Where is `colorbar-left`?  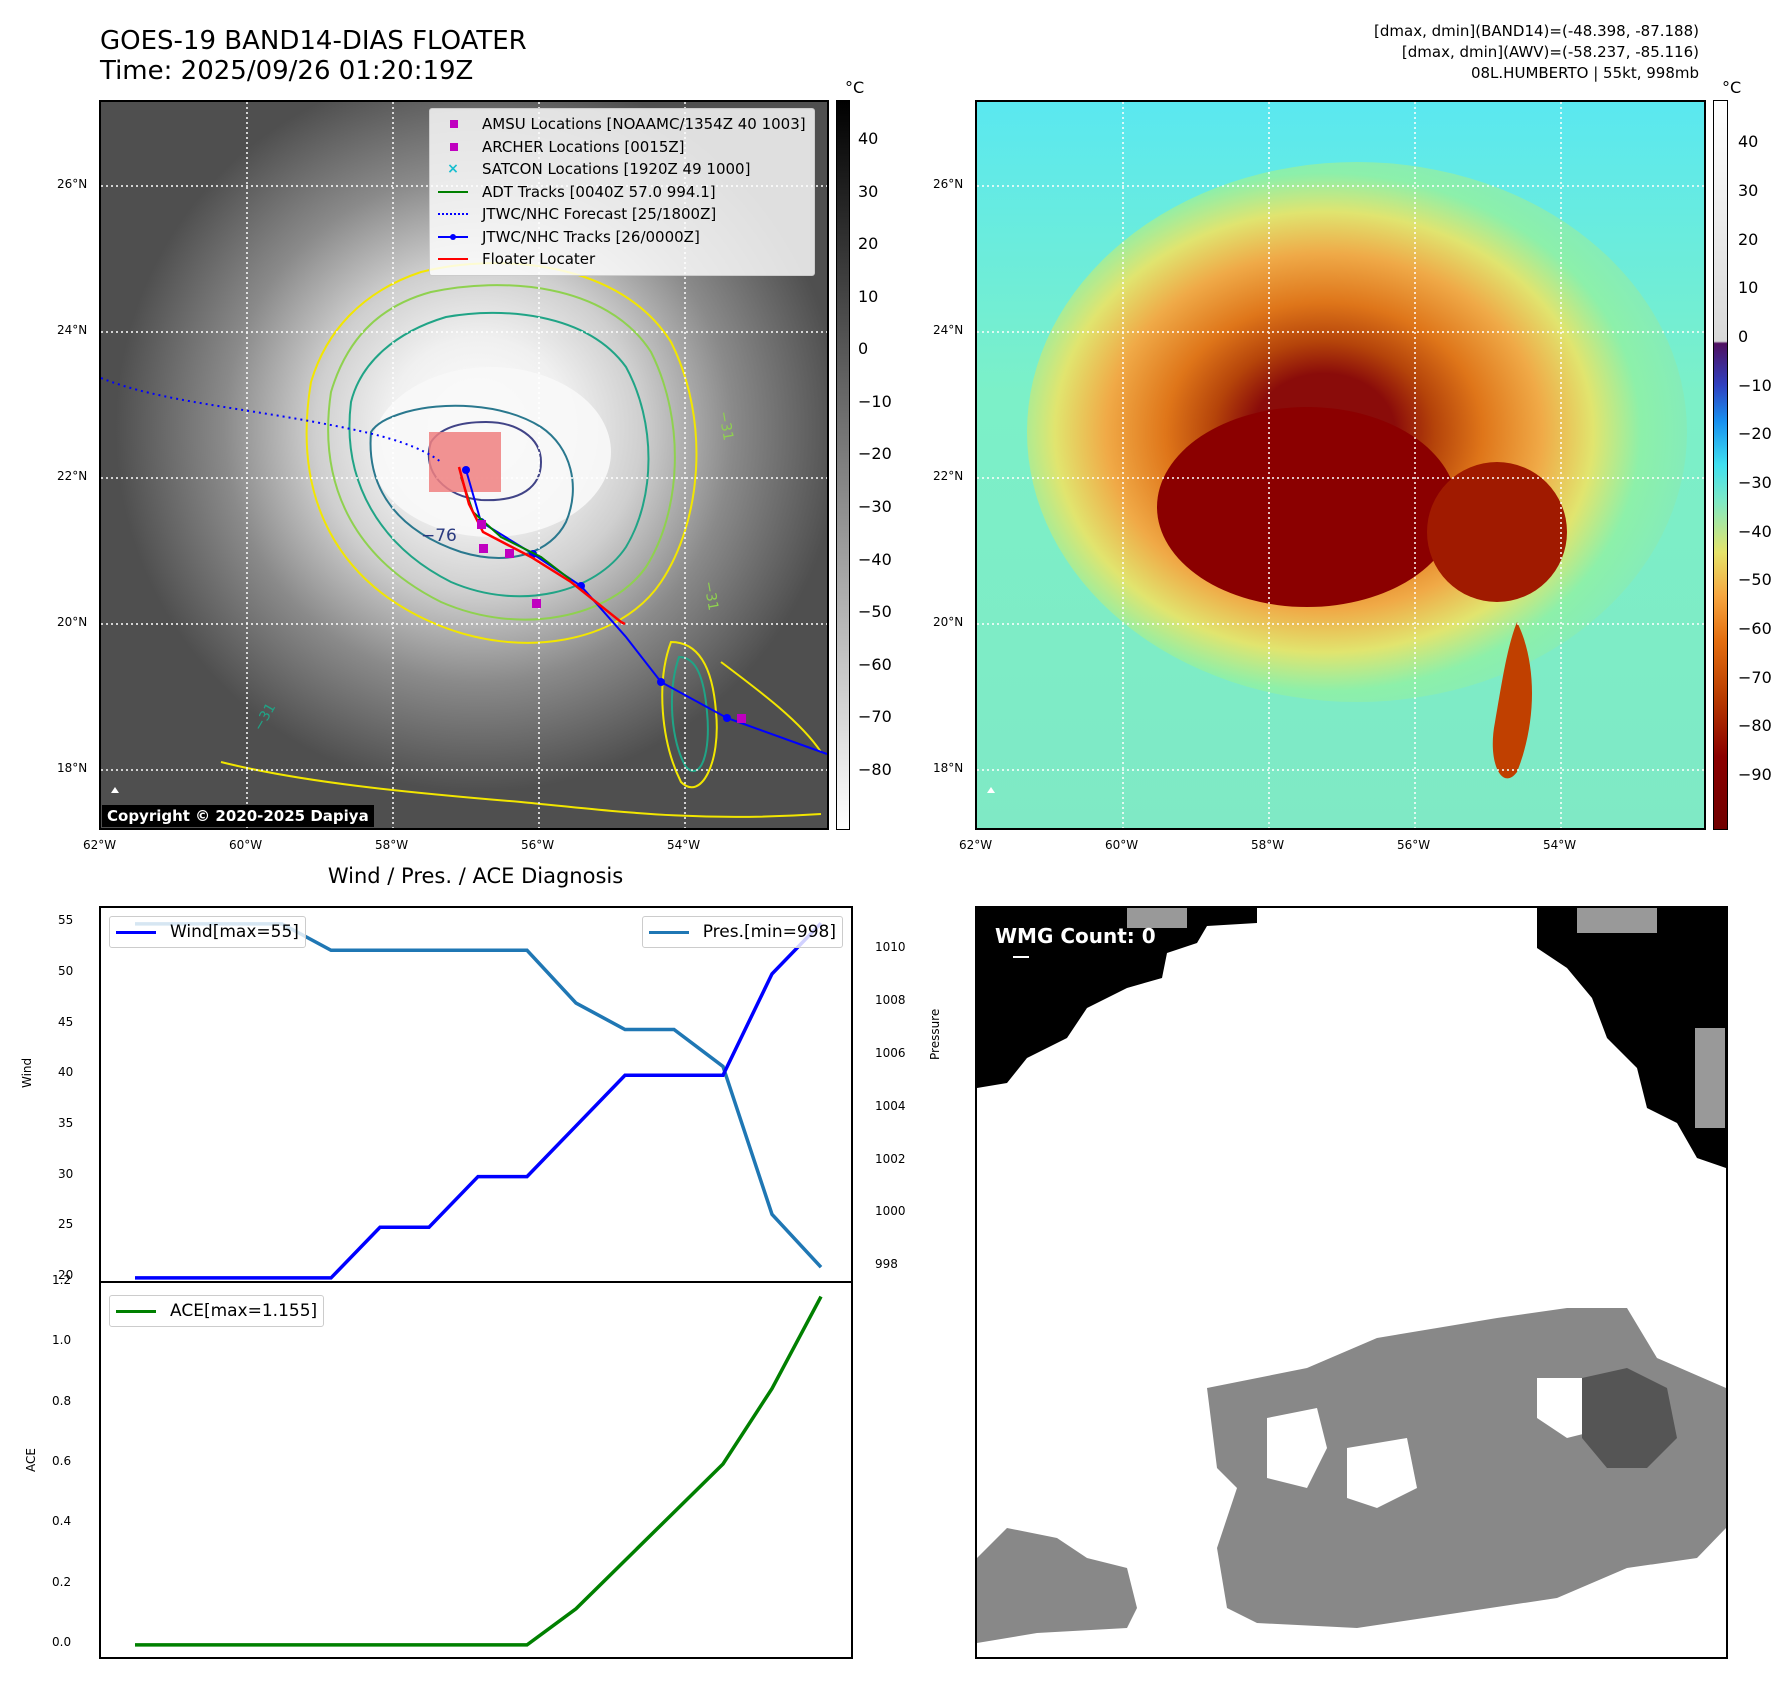
colorbar-left is located at coordinates (843, 465).